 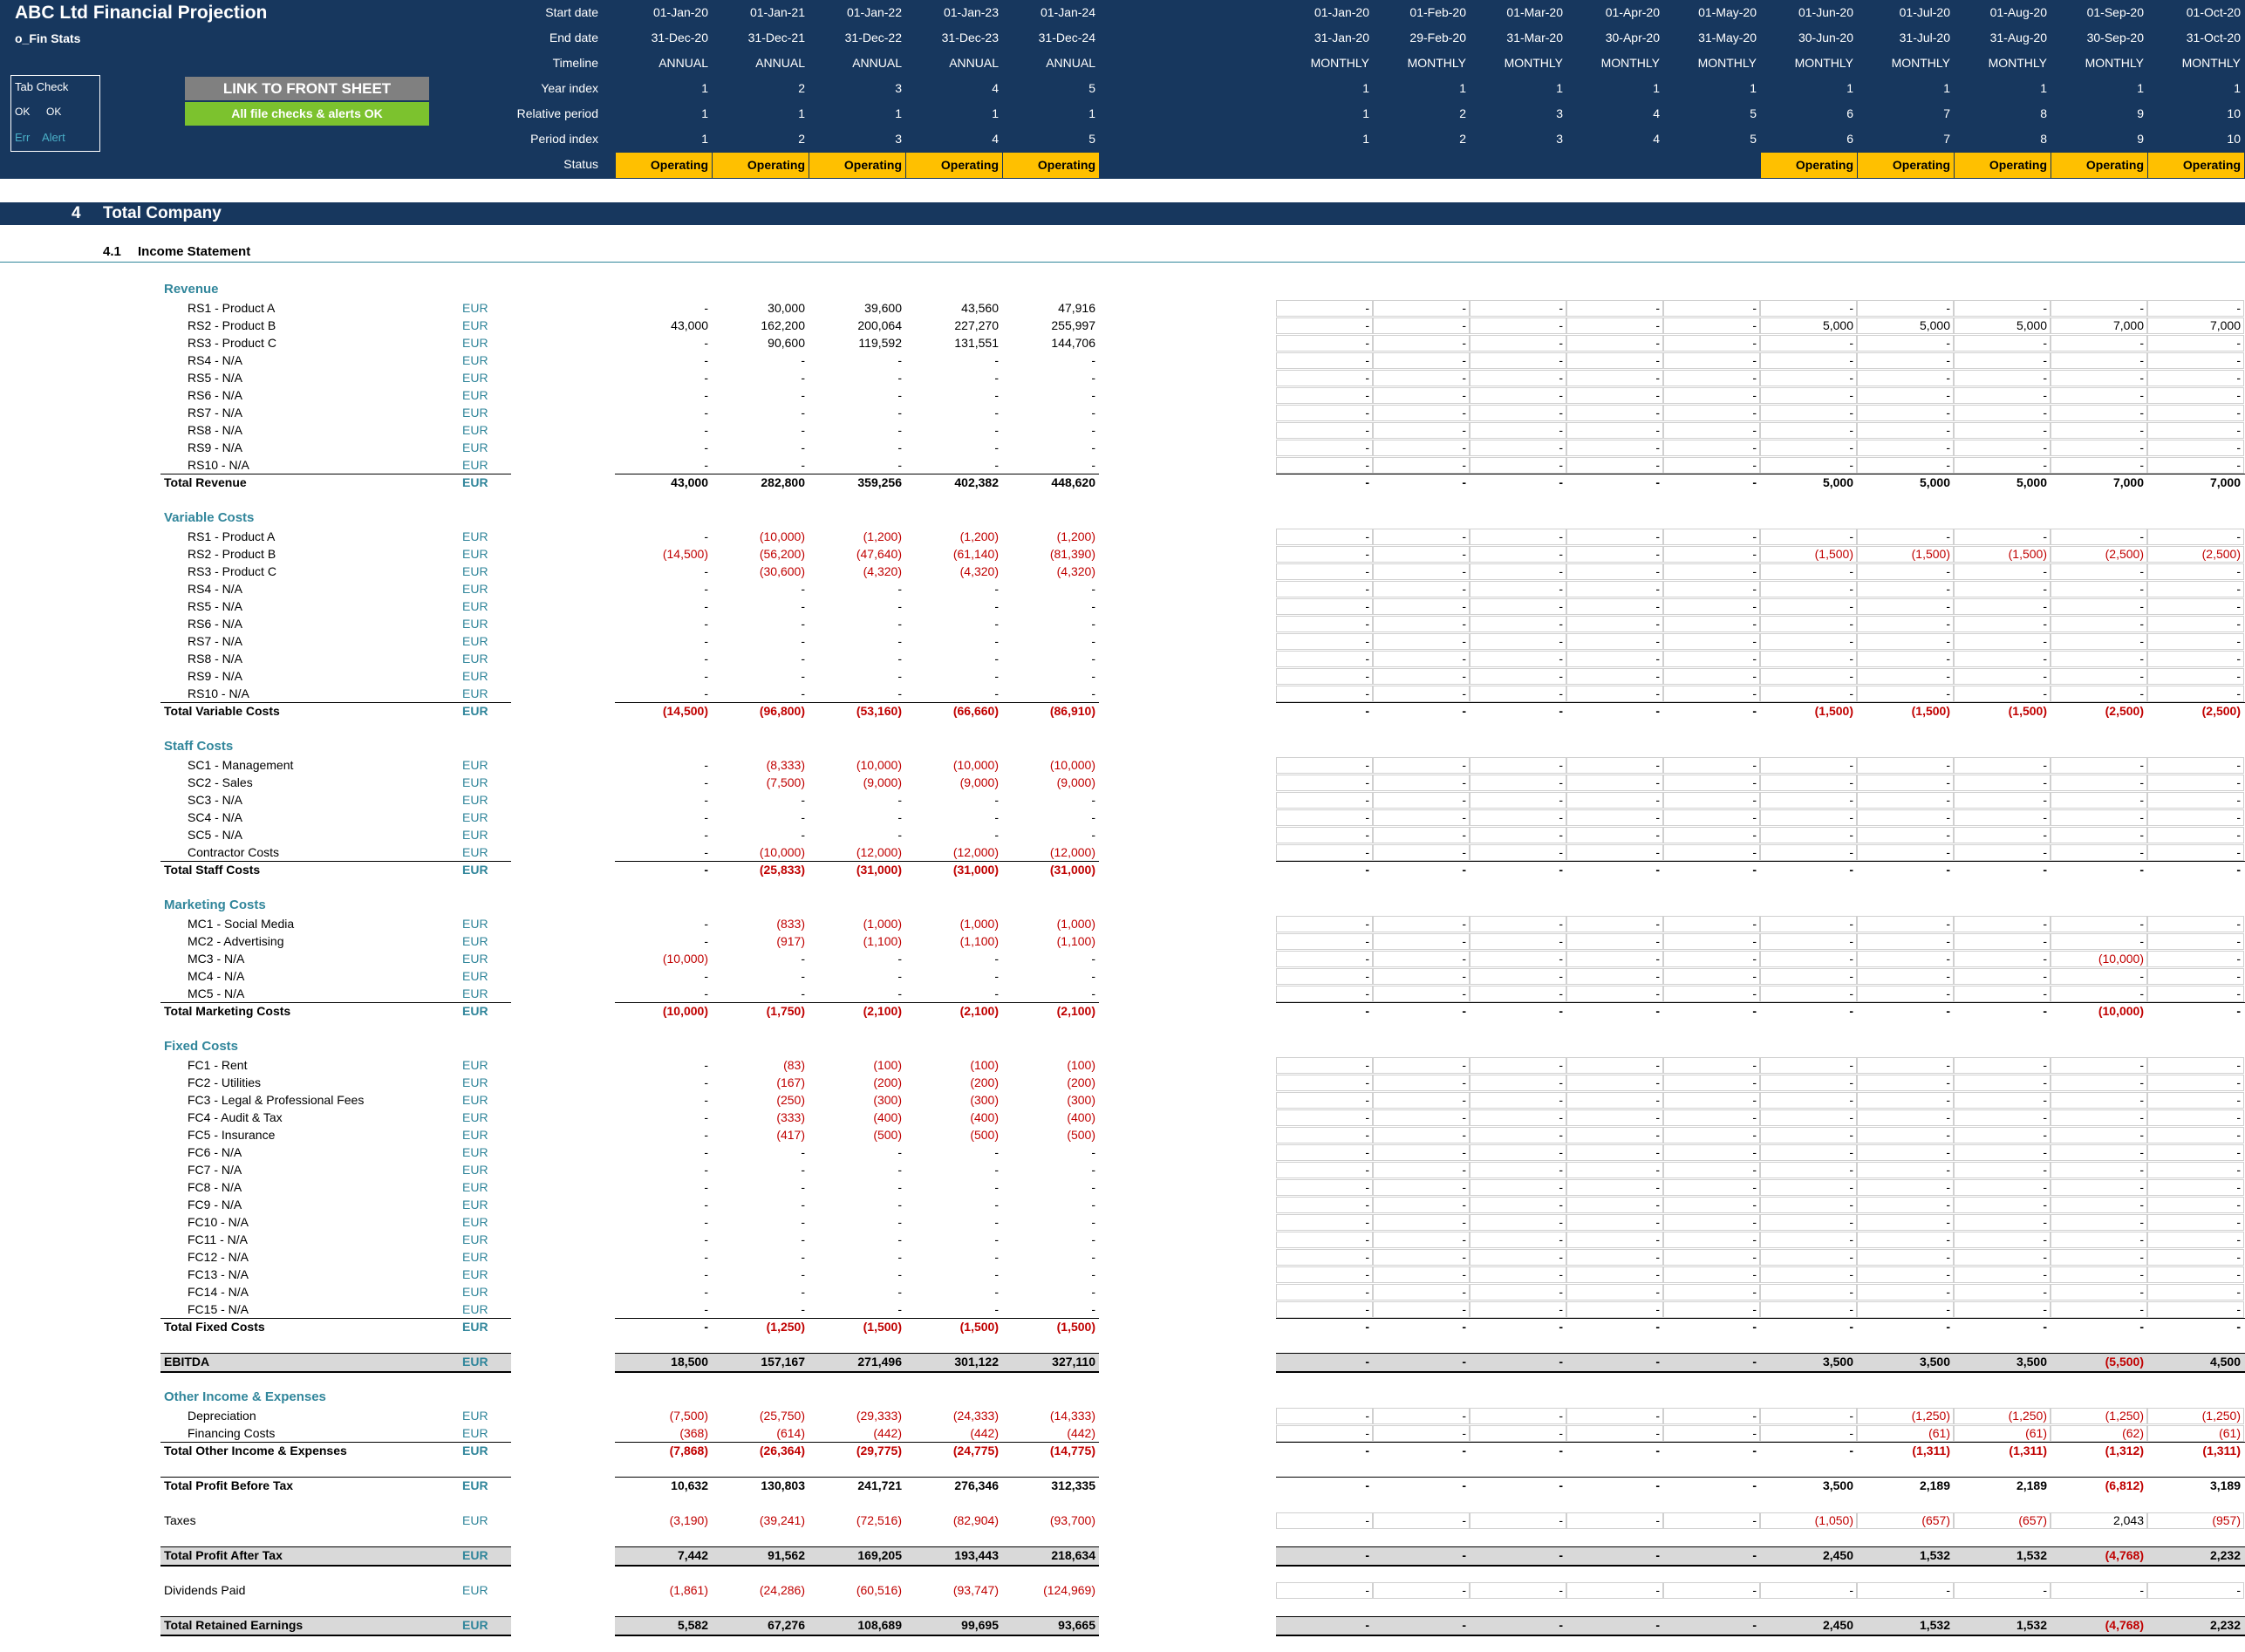 I want to click on monthly-value-cell: 2,450, so click(x=1837, y=1625).